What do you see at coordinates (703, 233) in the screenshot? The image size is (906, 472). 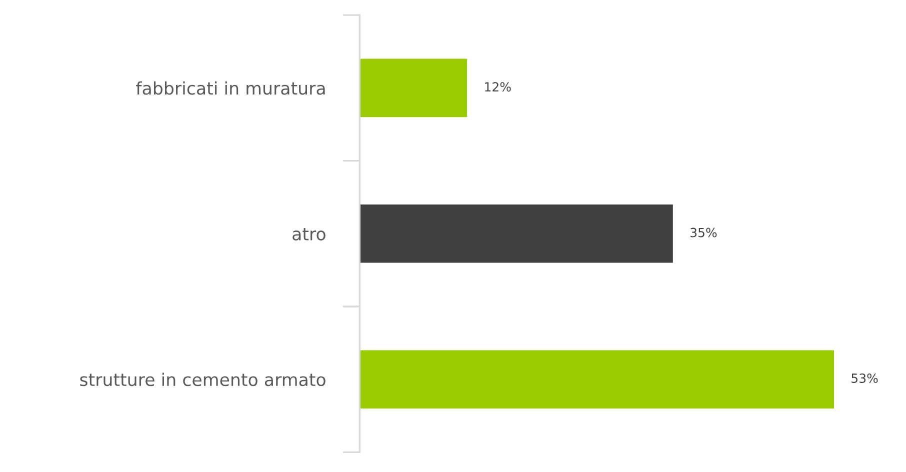 I see `data-label: 35%` at bounding box center [703, 233].